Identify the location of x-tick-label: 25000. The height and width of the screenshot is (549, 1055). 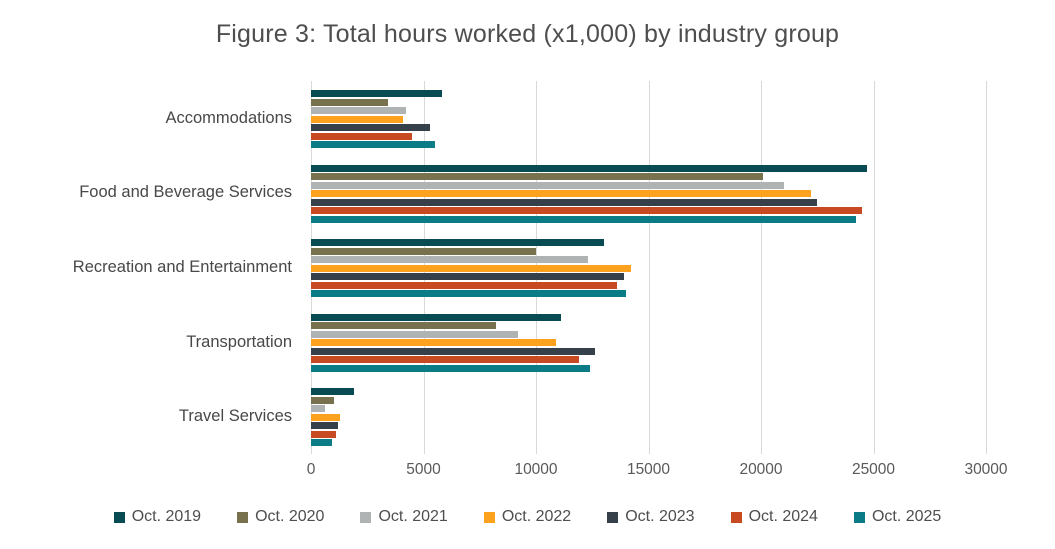
(873, 469).